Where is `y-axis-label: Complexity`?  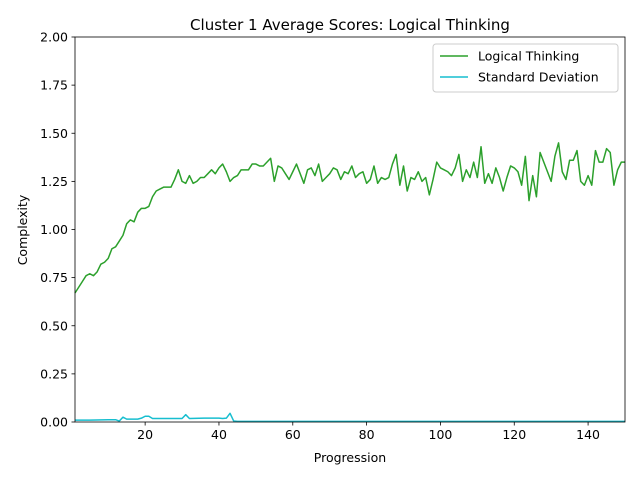
y-axis-label: Complexity is located at coordinates (22, 229).